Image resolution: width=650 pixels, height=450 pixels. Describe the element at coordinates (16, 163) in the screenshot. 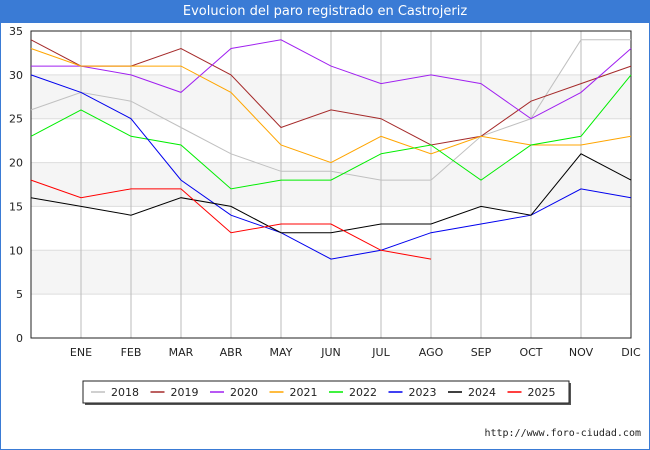

I see `y-tick-label: 20` at that location.